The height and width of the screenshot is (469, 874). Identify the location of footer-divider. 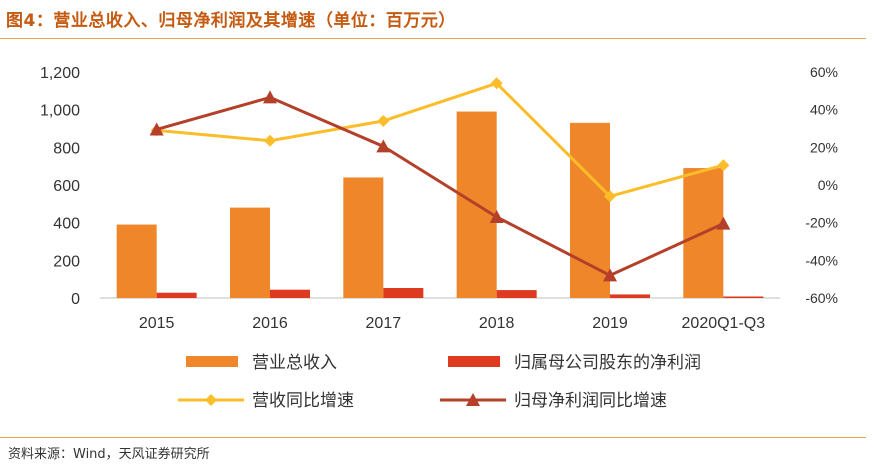
(433, 437).